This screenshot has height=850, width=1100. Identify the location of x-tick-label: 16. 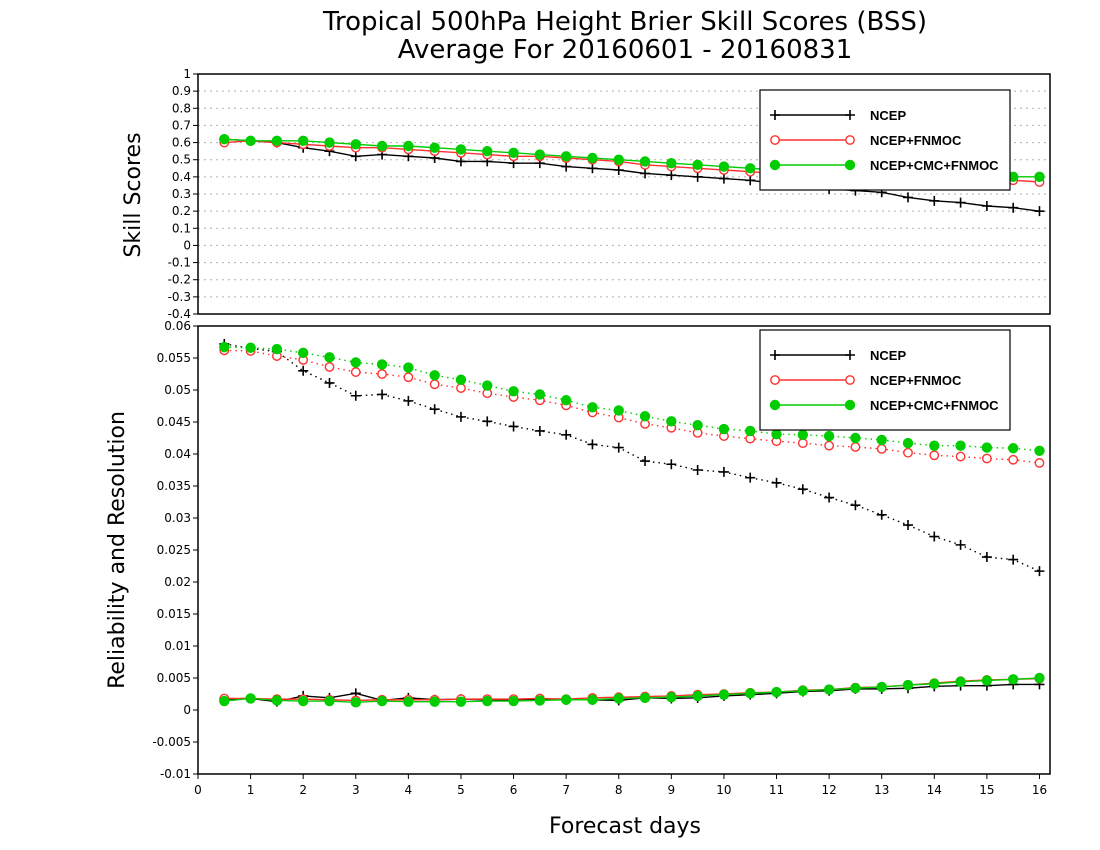
(1039, 790).